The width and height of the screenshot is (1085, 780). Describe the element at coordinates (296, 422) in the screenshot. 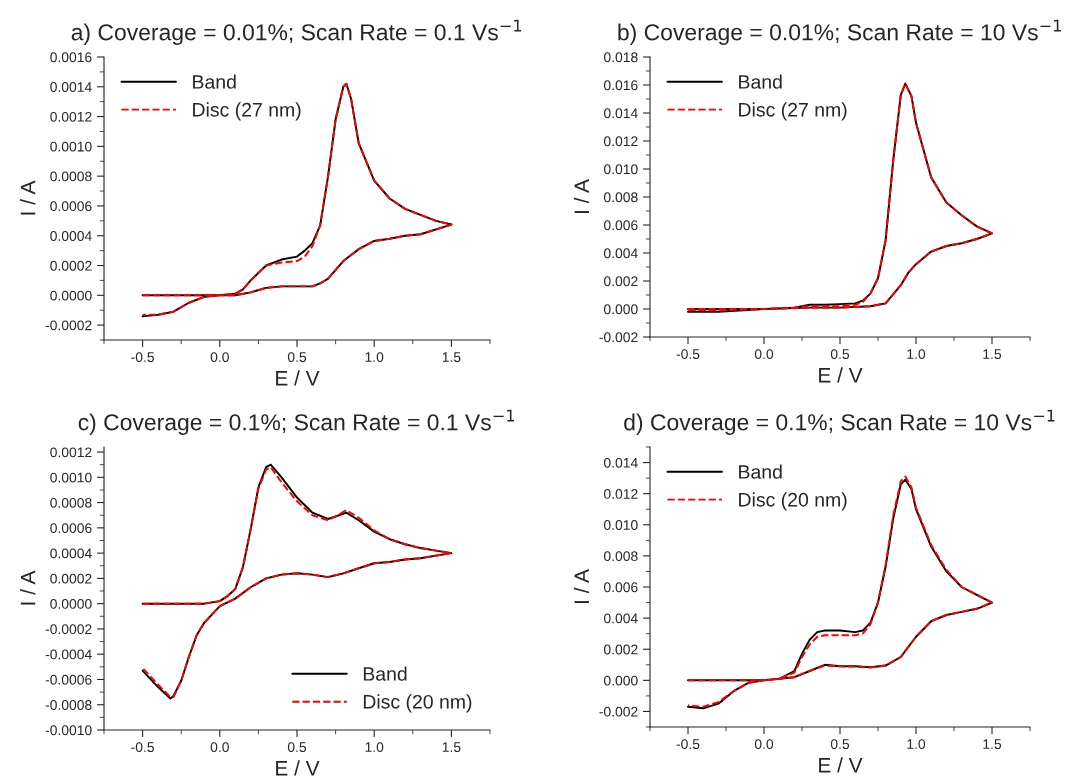

I see `chart-title: c) Coverage = 0.1%; Scan Rate = 0.1 Vs$^{−1}$` at that location.